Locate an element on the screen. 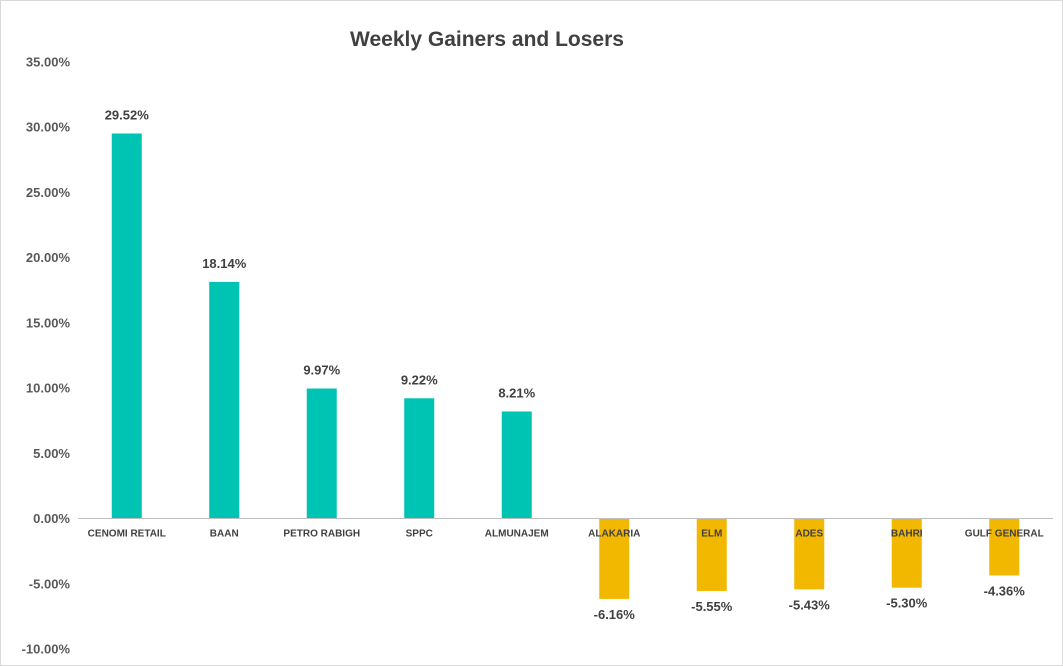 This screenshot has height=666, width=1063. y-tick-label: -10.00% is located at coordinates (46, 649).